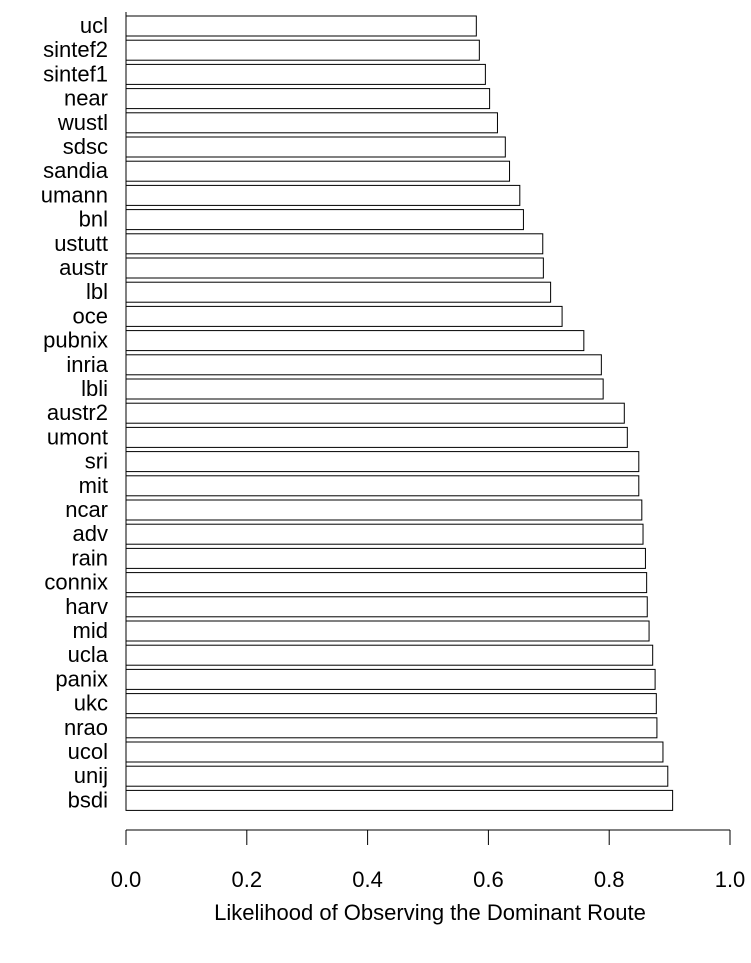 The image size is (751, 963). What do you see at coordinates (88, 654) in the screenshot?
I see `category-label-ucla: ucla` at bounding box center [88, 654].